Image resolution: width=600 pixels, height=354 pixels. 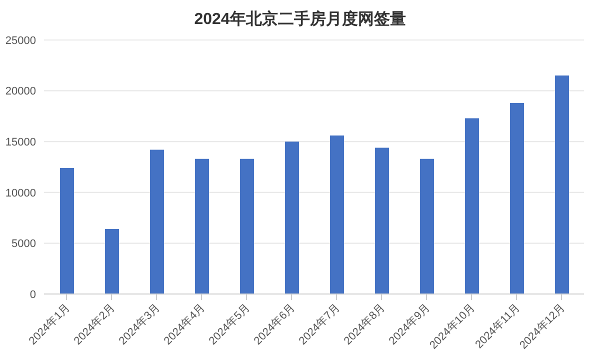 I want to click on y-tick-label: 25000, so click(x=20, y=40).